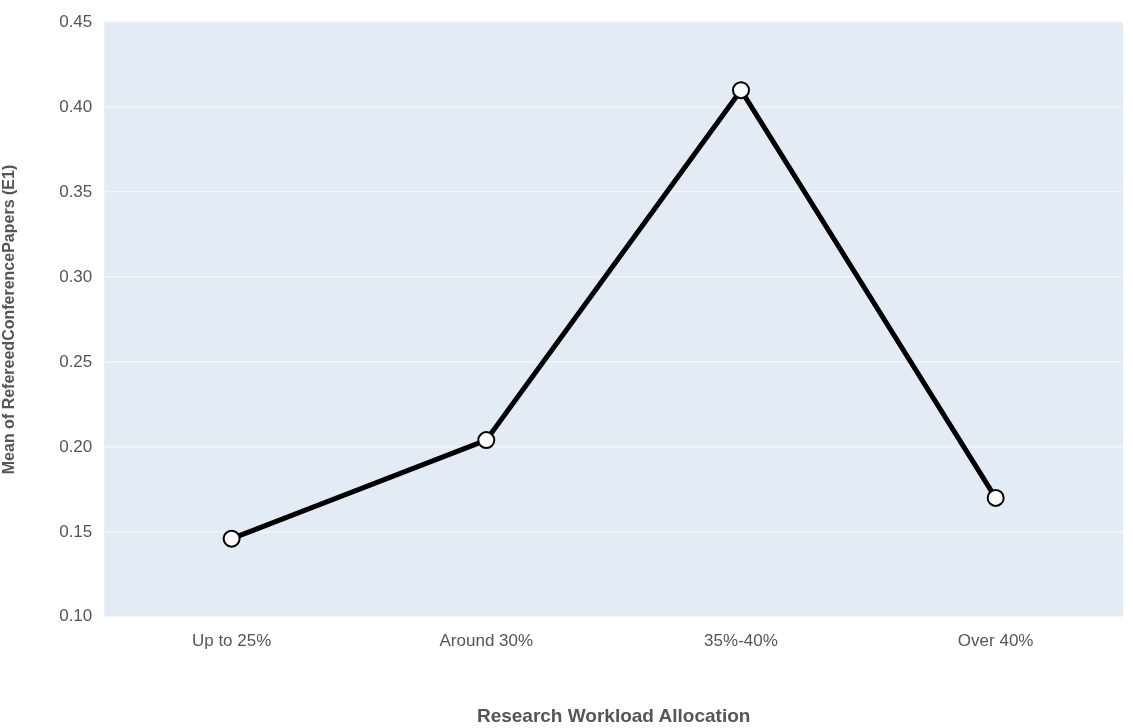  I want to click on y-tick-label: 0.15, so click(76, 531).